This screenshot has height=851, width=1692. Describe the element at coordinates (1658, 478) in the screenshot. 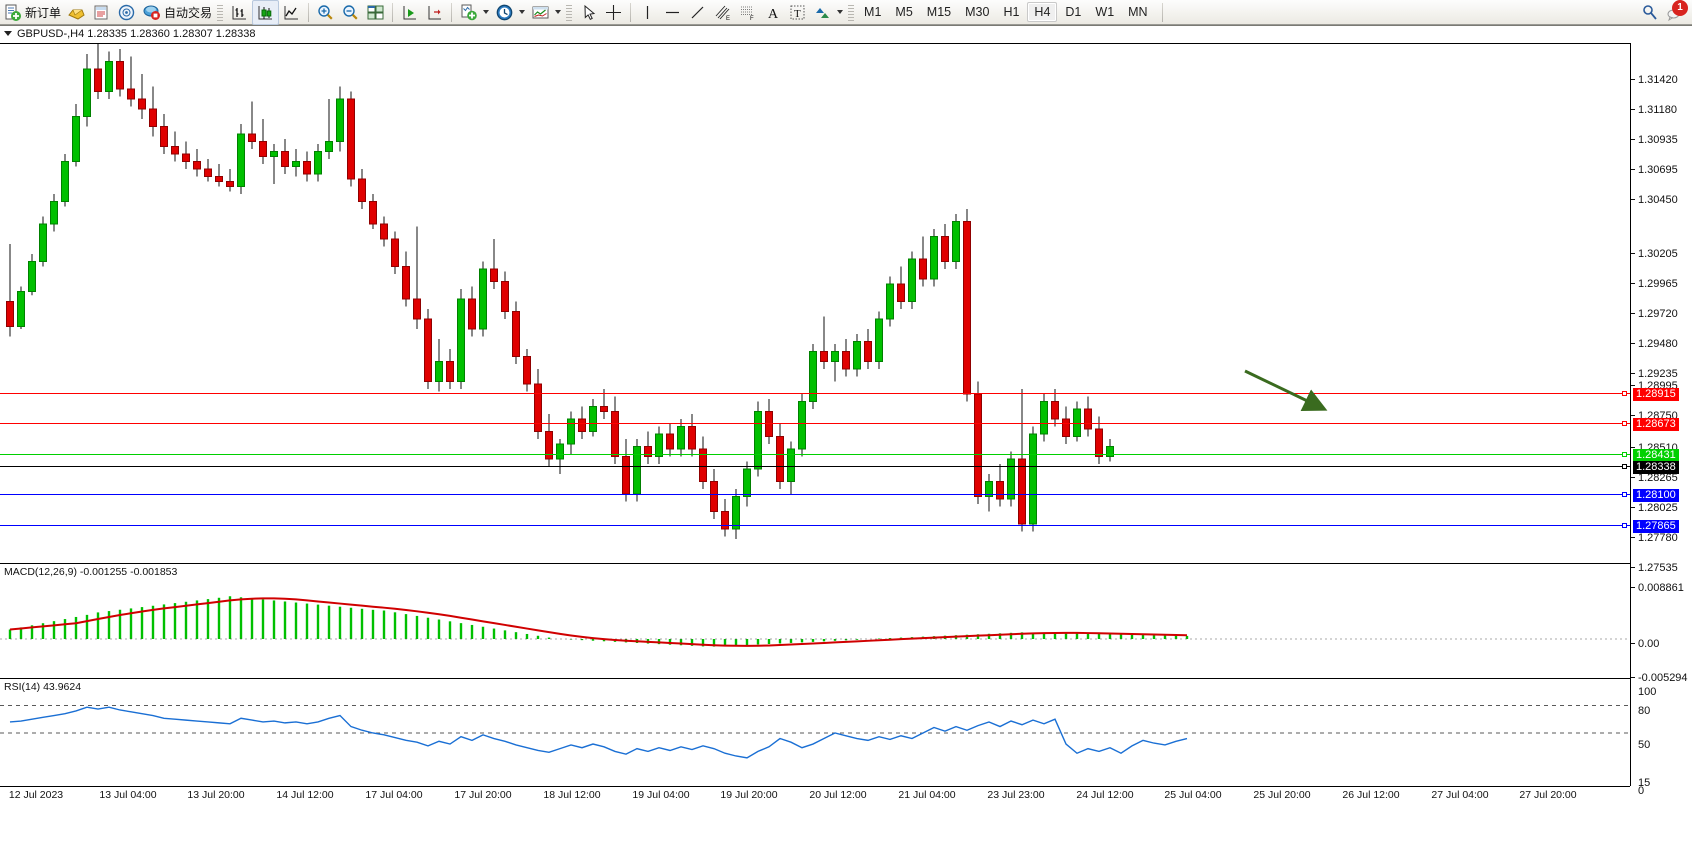

I see `price-tick-label: 1.28265` at that location.